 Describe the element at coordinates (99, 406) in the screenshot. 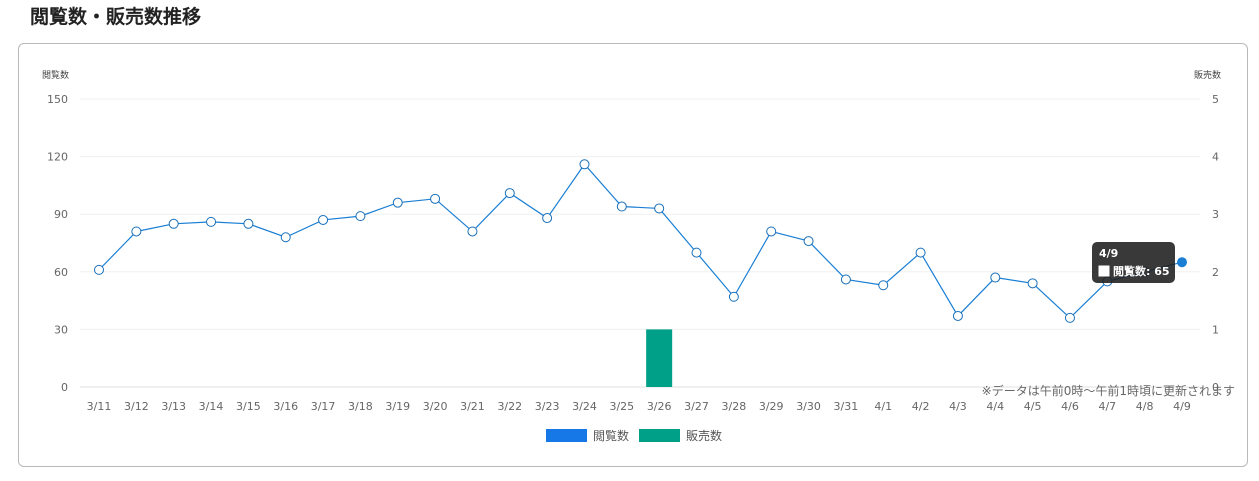

I see `x-tick-label: 3/11` at that location.